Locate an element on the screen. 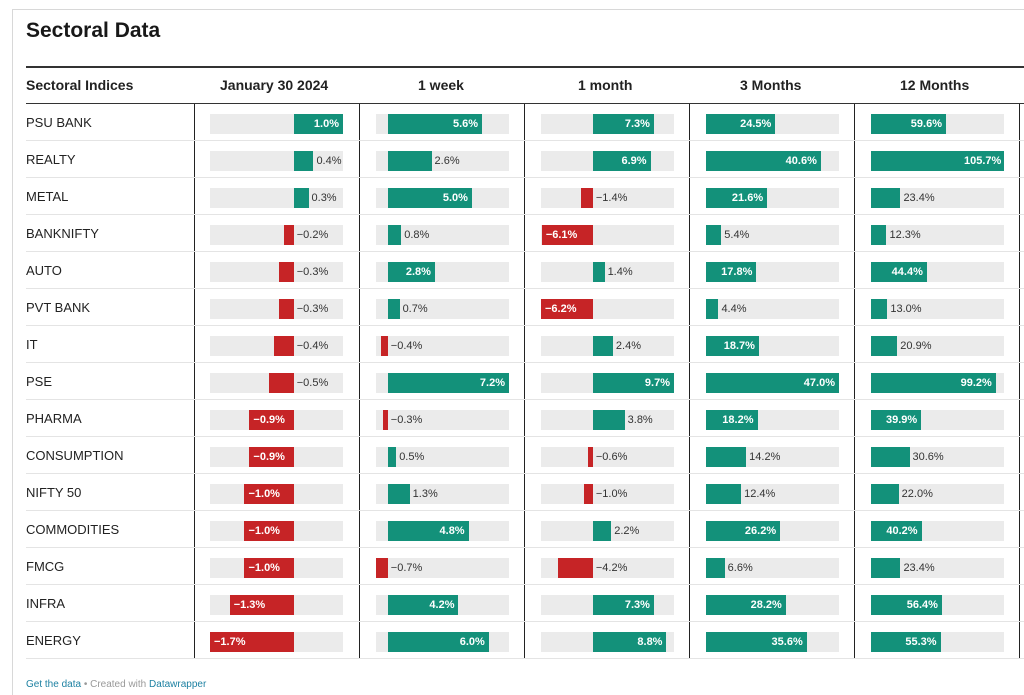 The width and height of the screenshot is (1024, 695). bar-metal-1-week is located at coordinates (429, 198).